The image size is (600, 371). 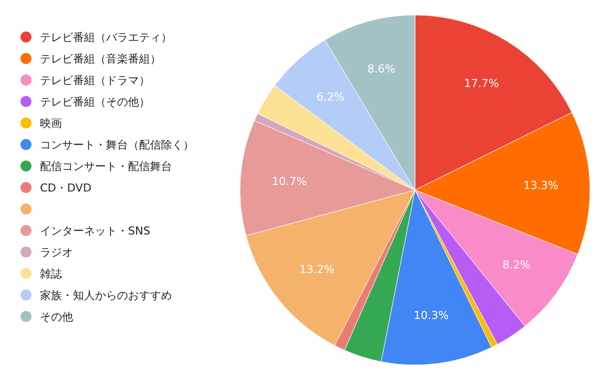 I want to click on legend-label: その他, so click(x=56, y=317).